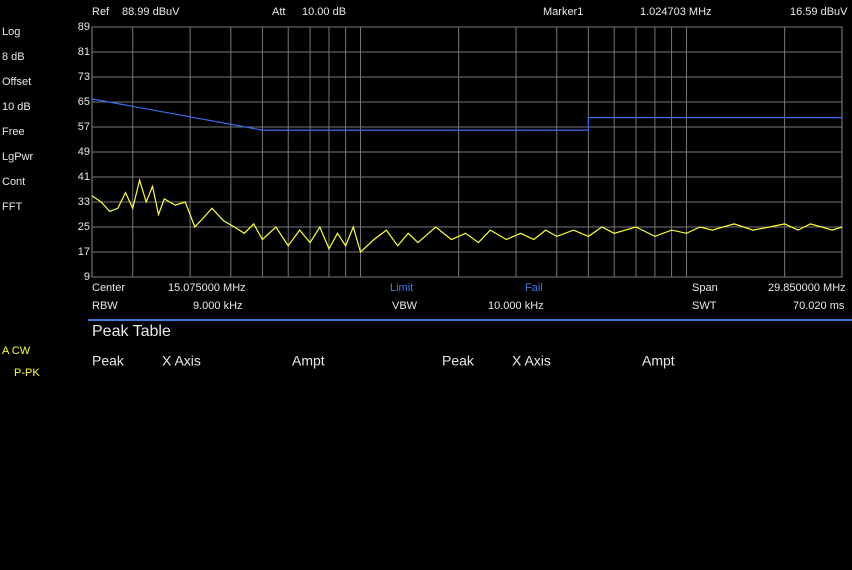  What do you see at coordinates (16, 351) in the screenshot?
I see `trace-info: A CW` at bounding box center [16, 351].